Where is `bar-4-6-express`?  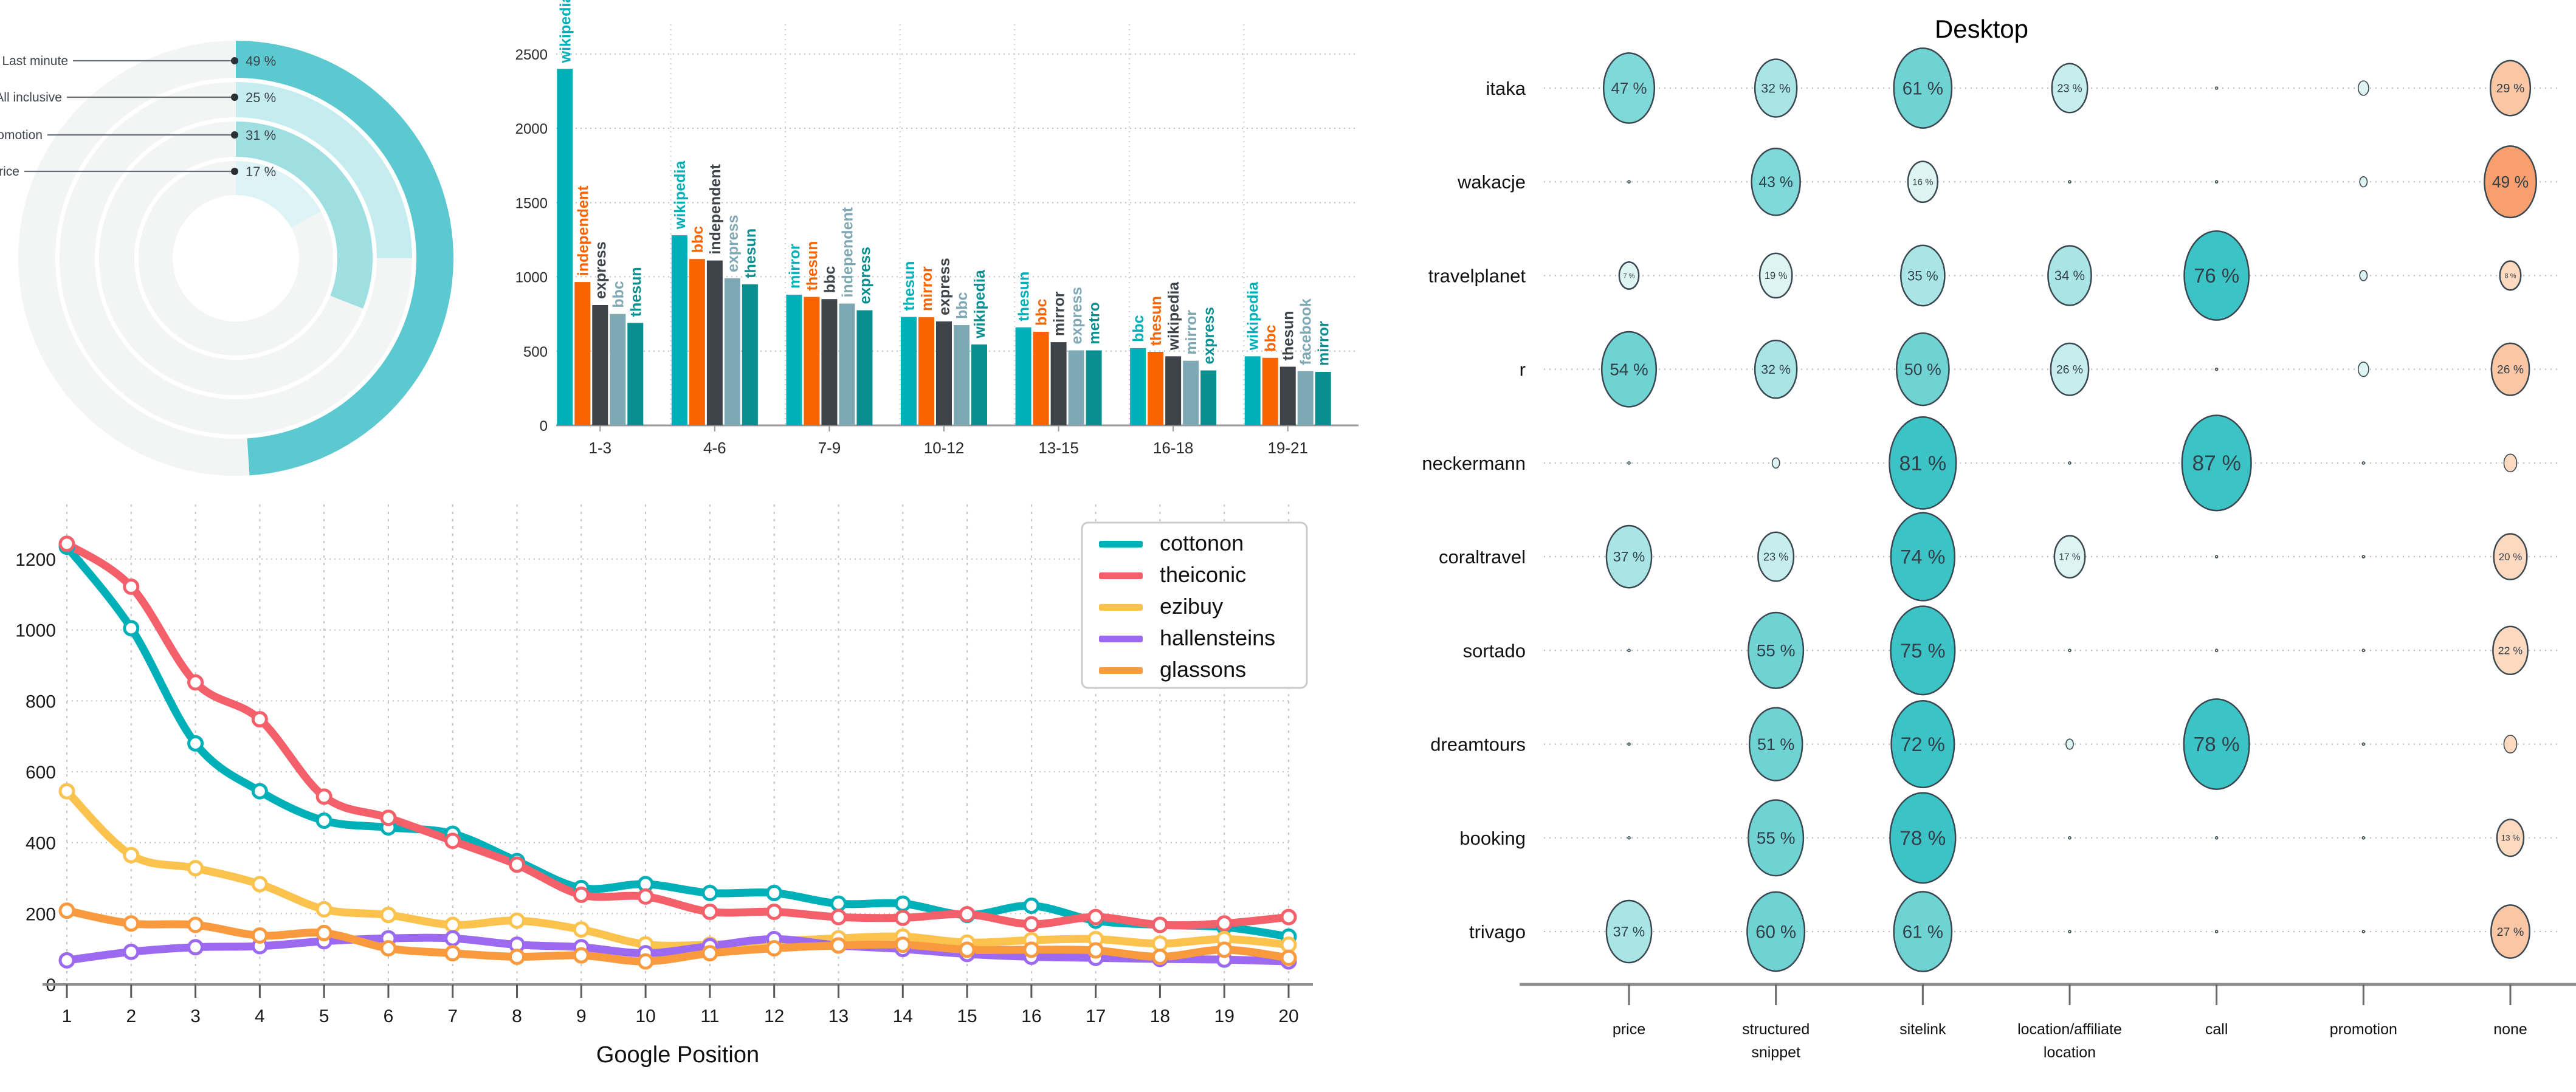
bar-4-6-express is located at coordinates (732, 351).